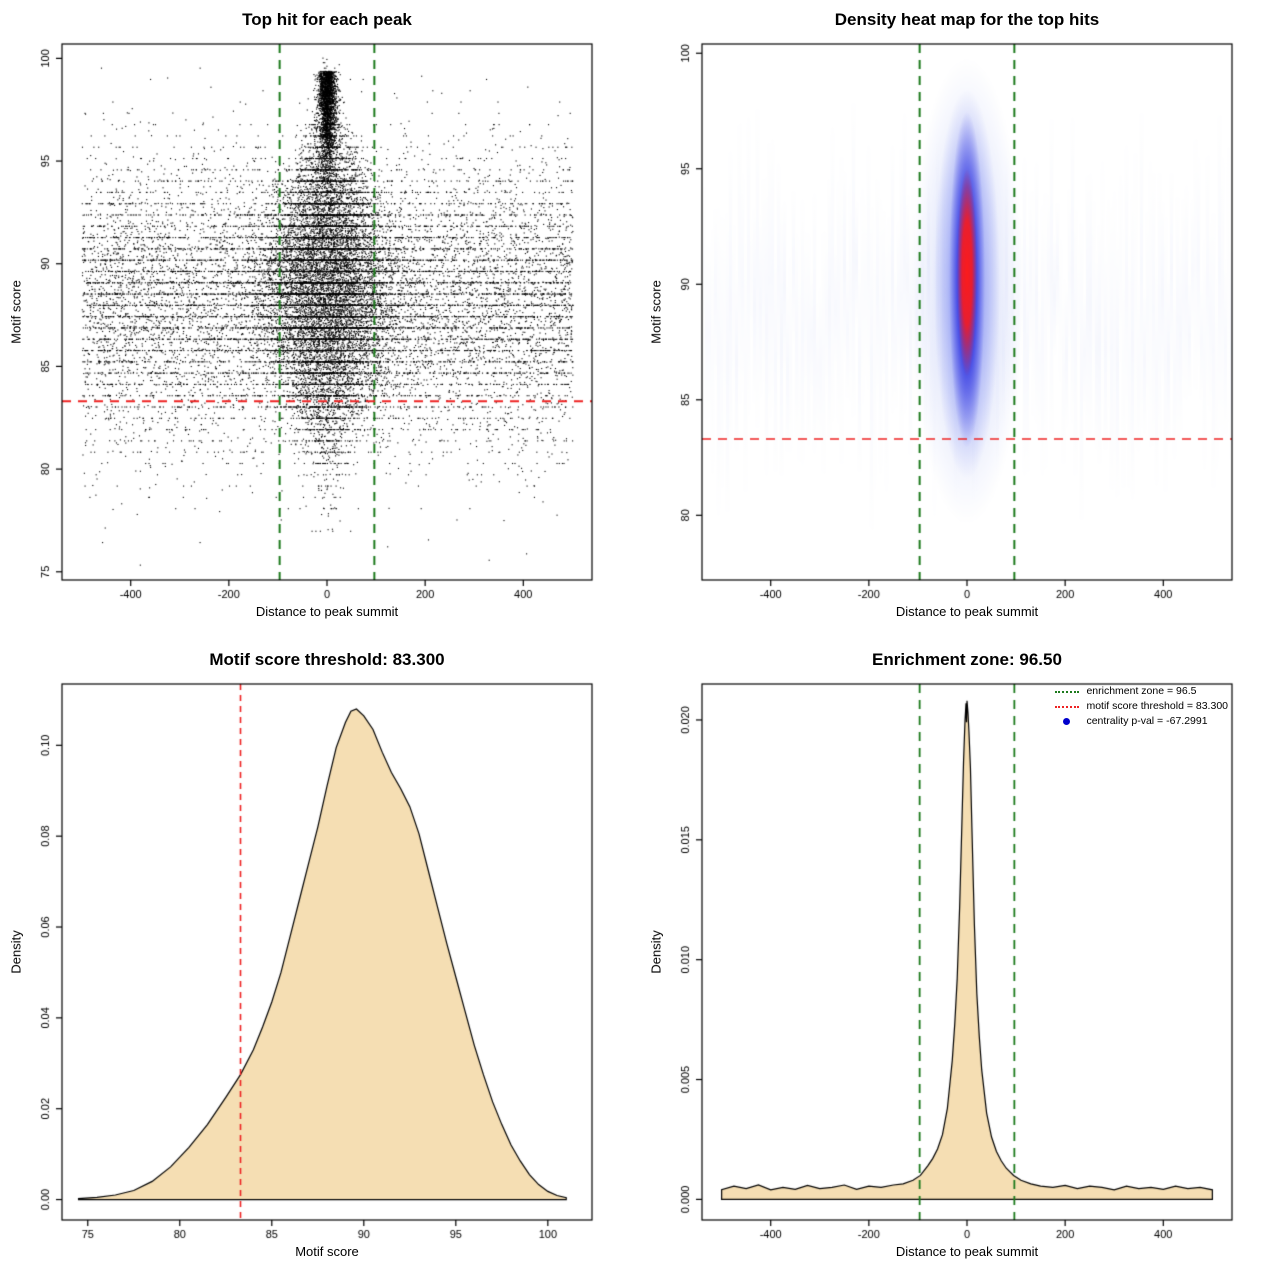 This screenshot has height=1280, width=1280. I want to click on legend-row-centrality-pval: centrality p-val = -67.2991, so click(1141, 721).